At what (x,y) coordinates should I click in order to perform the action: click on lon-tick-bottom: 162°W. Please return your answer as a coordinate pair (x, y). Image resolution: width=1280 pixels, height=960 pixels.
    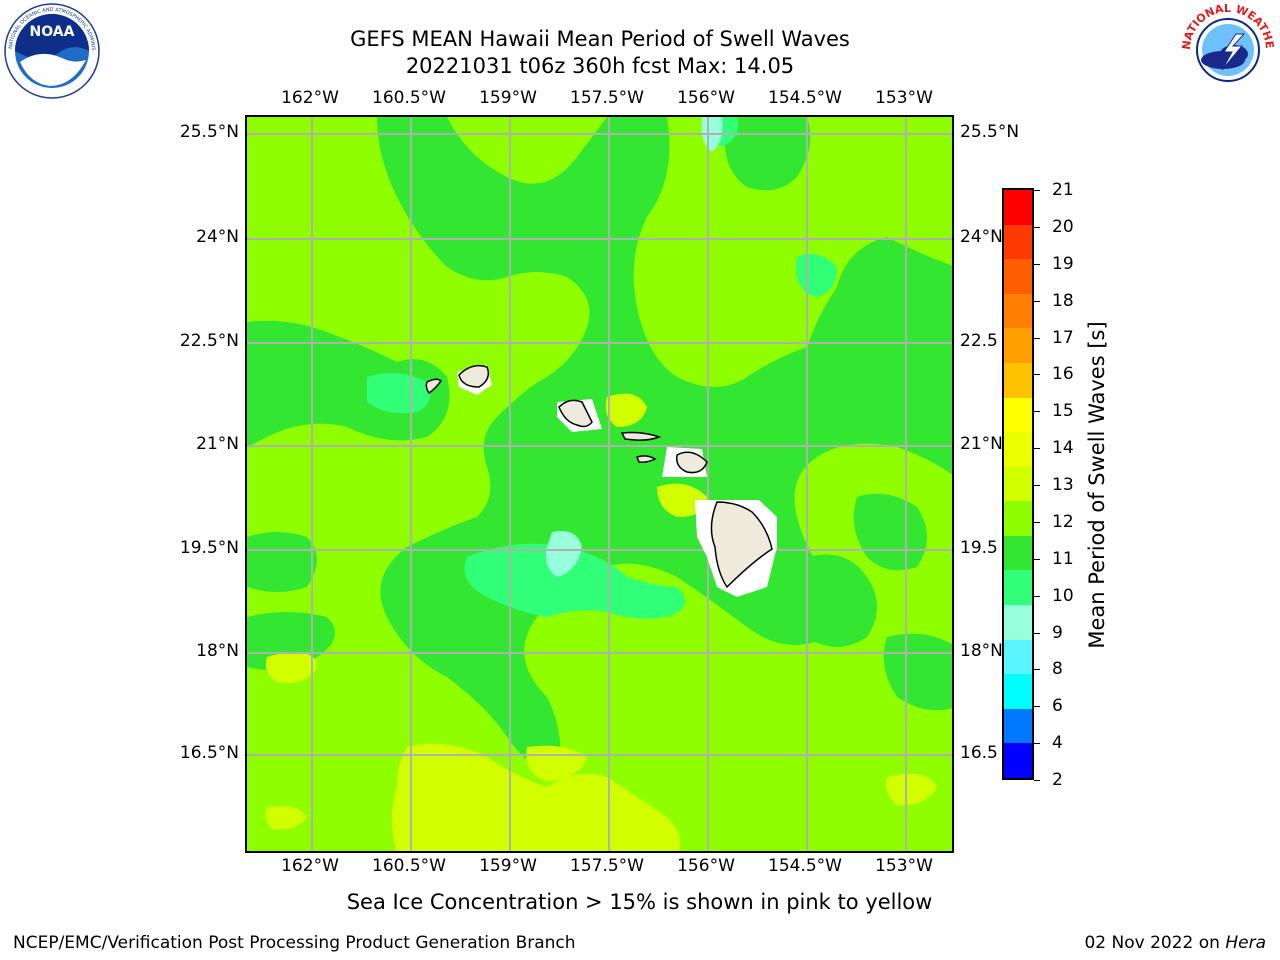
    Looking at the image, I should click on (310, 866).